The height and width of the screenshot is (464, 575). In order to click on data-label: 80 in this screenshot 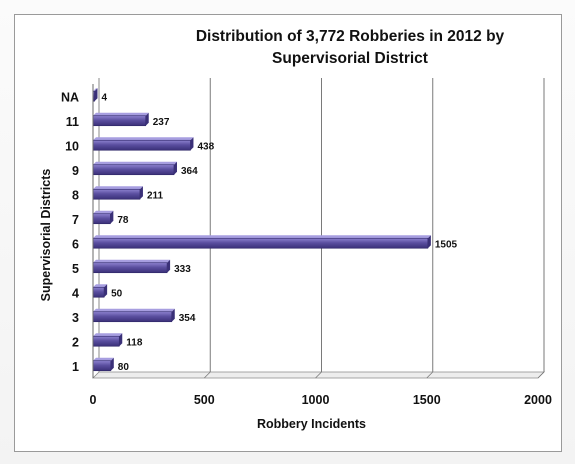, I will do `click(124, 367)`.